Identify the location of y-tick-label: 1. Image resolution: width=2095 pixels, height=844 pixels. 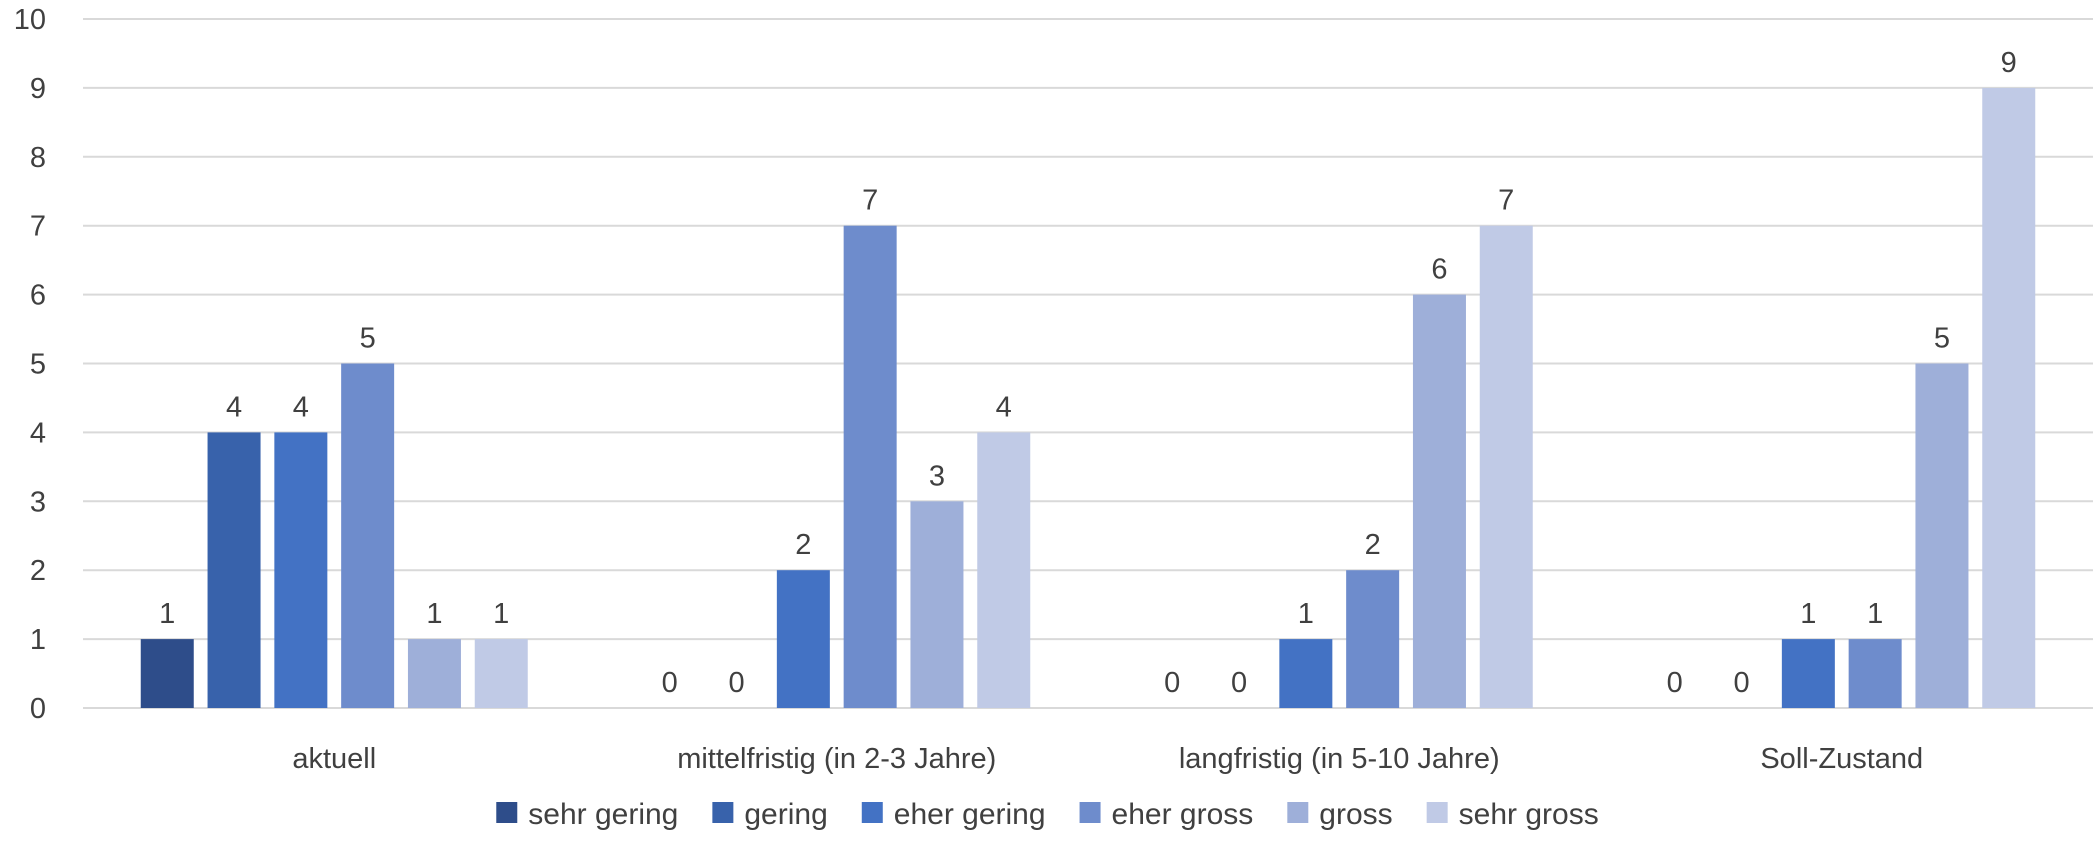
(38, 640).